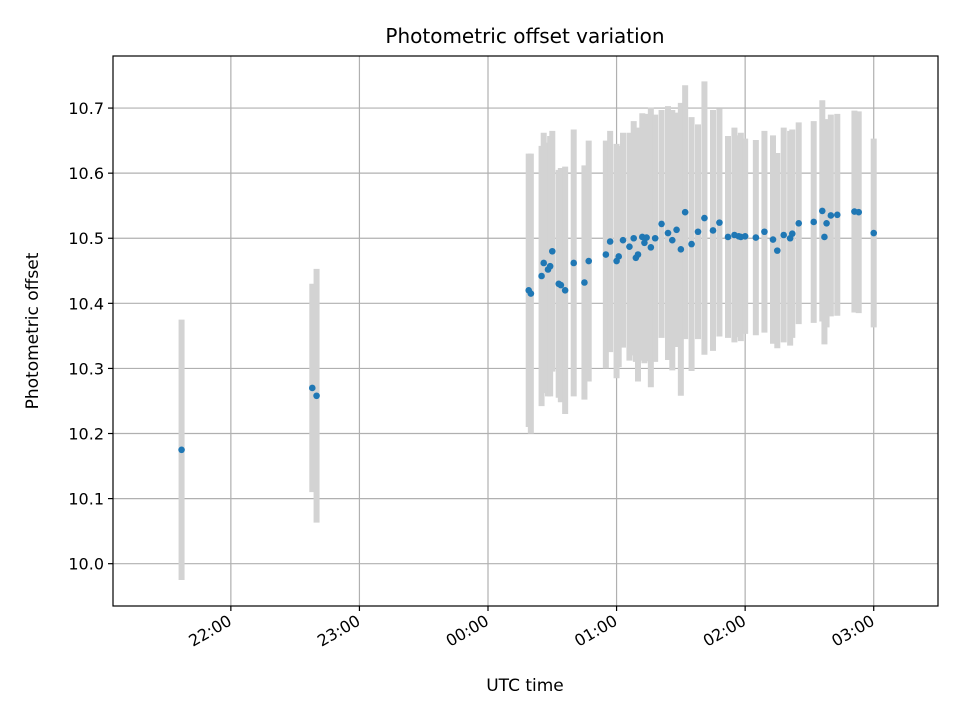  What do you see at coordinates (209, 631) in the screenshot?
I see `x-tick-label: 22:00` at bounding box center [209, 631].